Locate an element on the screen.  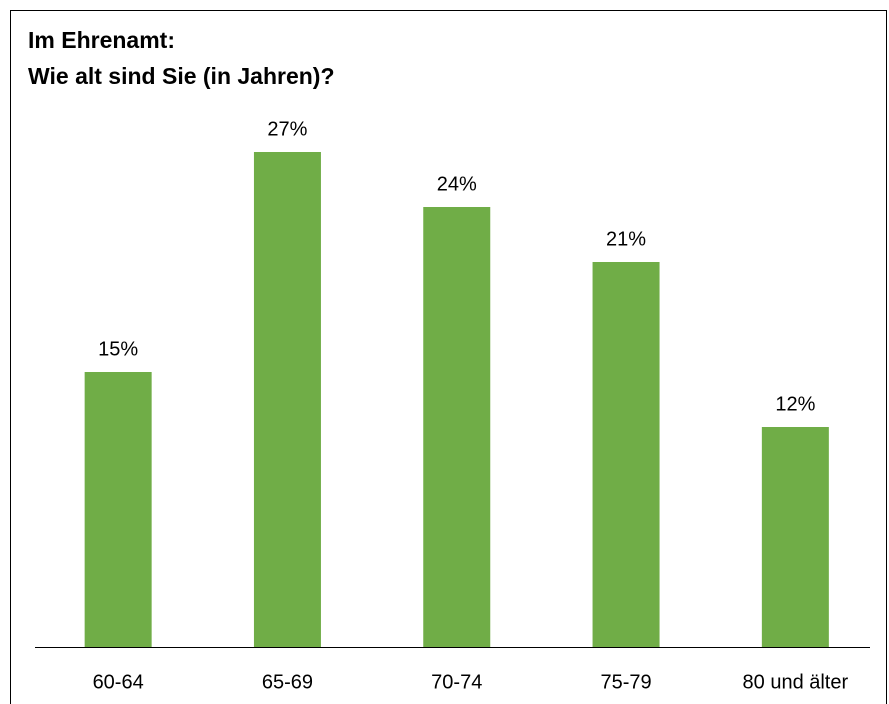
x-tick-label: 80 und älter is located at coordinates (796, 682).